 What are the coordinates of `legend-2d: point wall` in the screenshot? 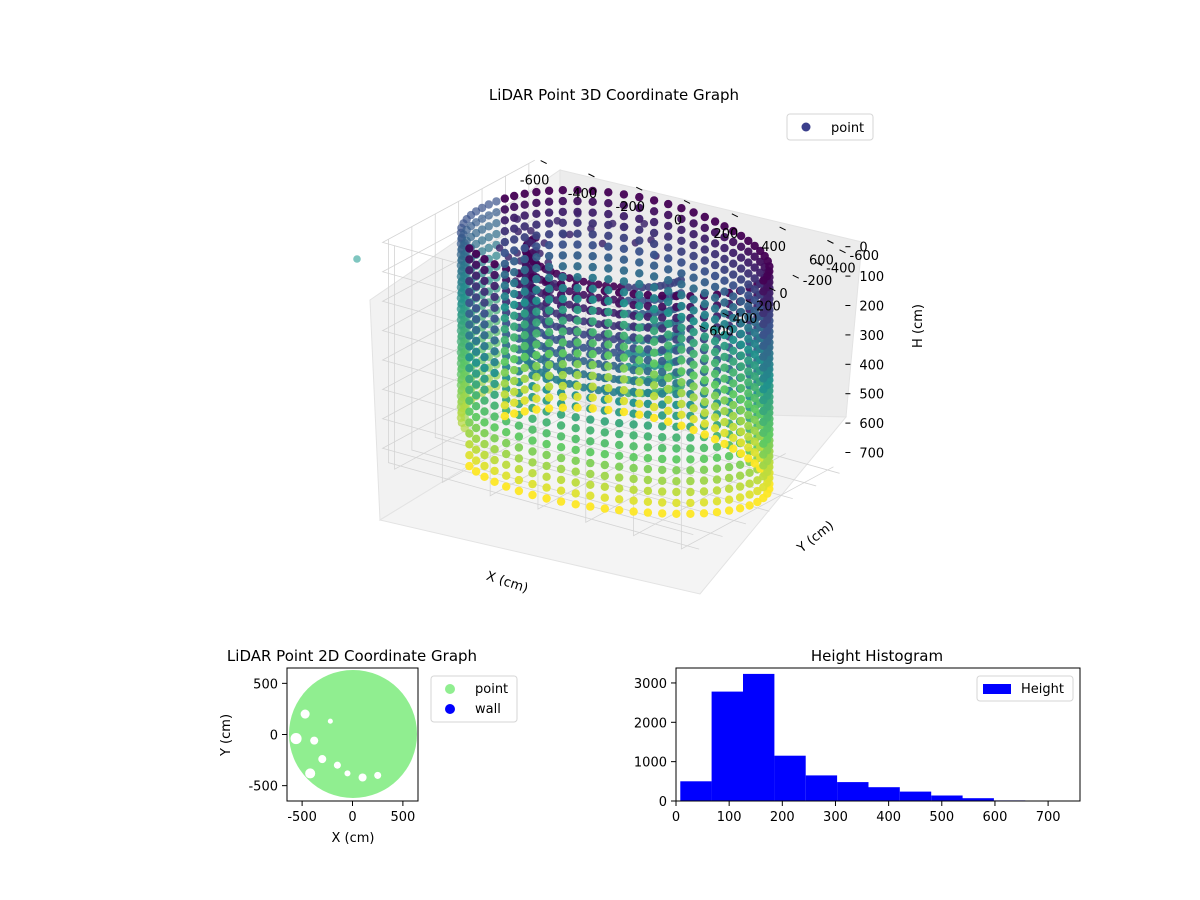 It's located at (474, 699).